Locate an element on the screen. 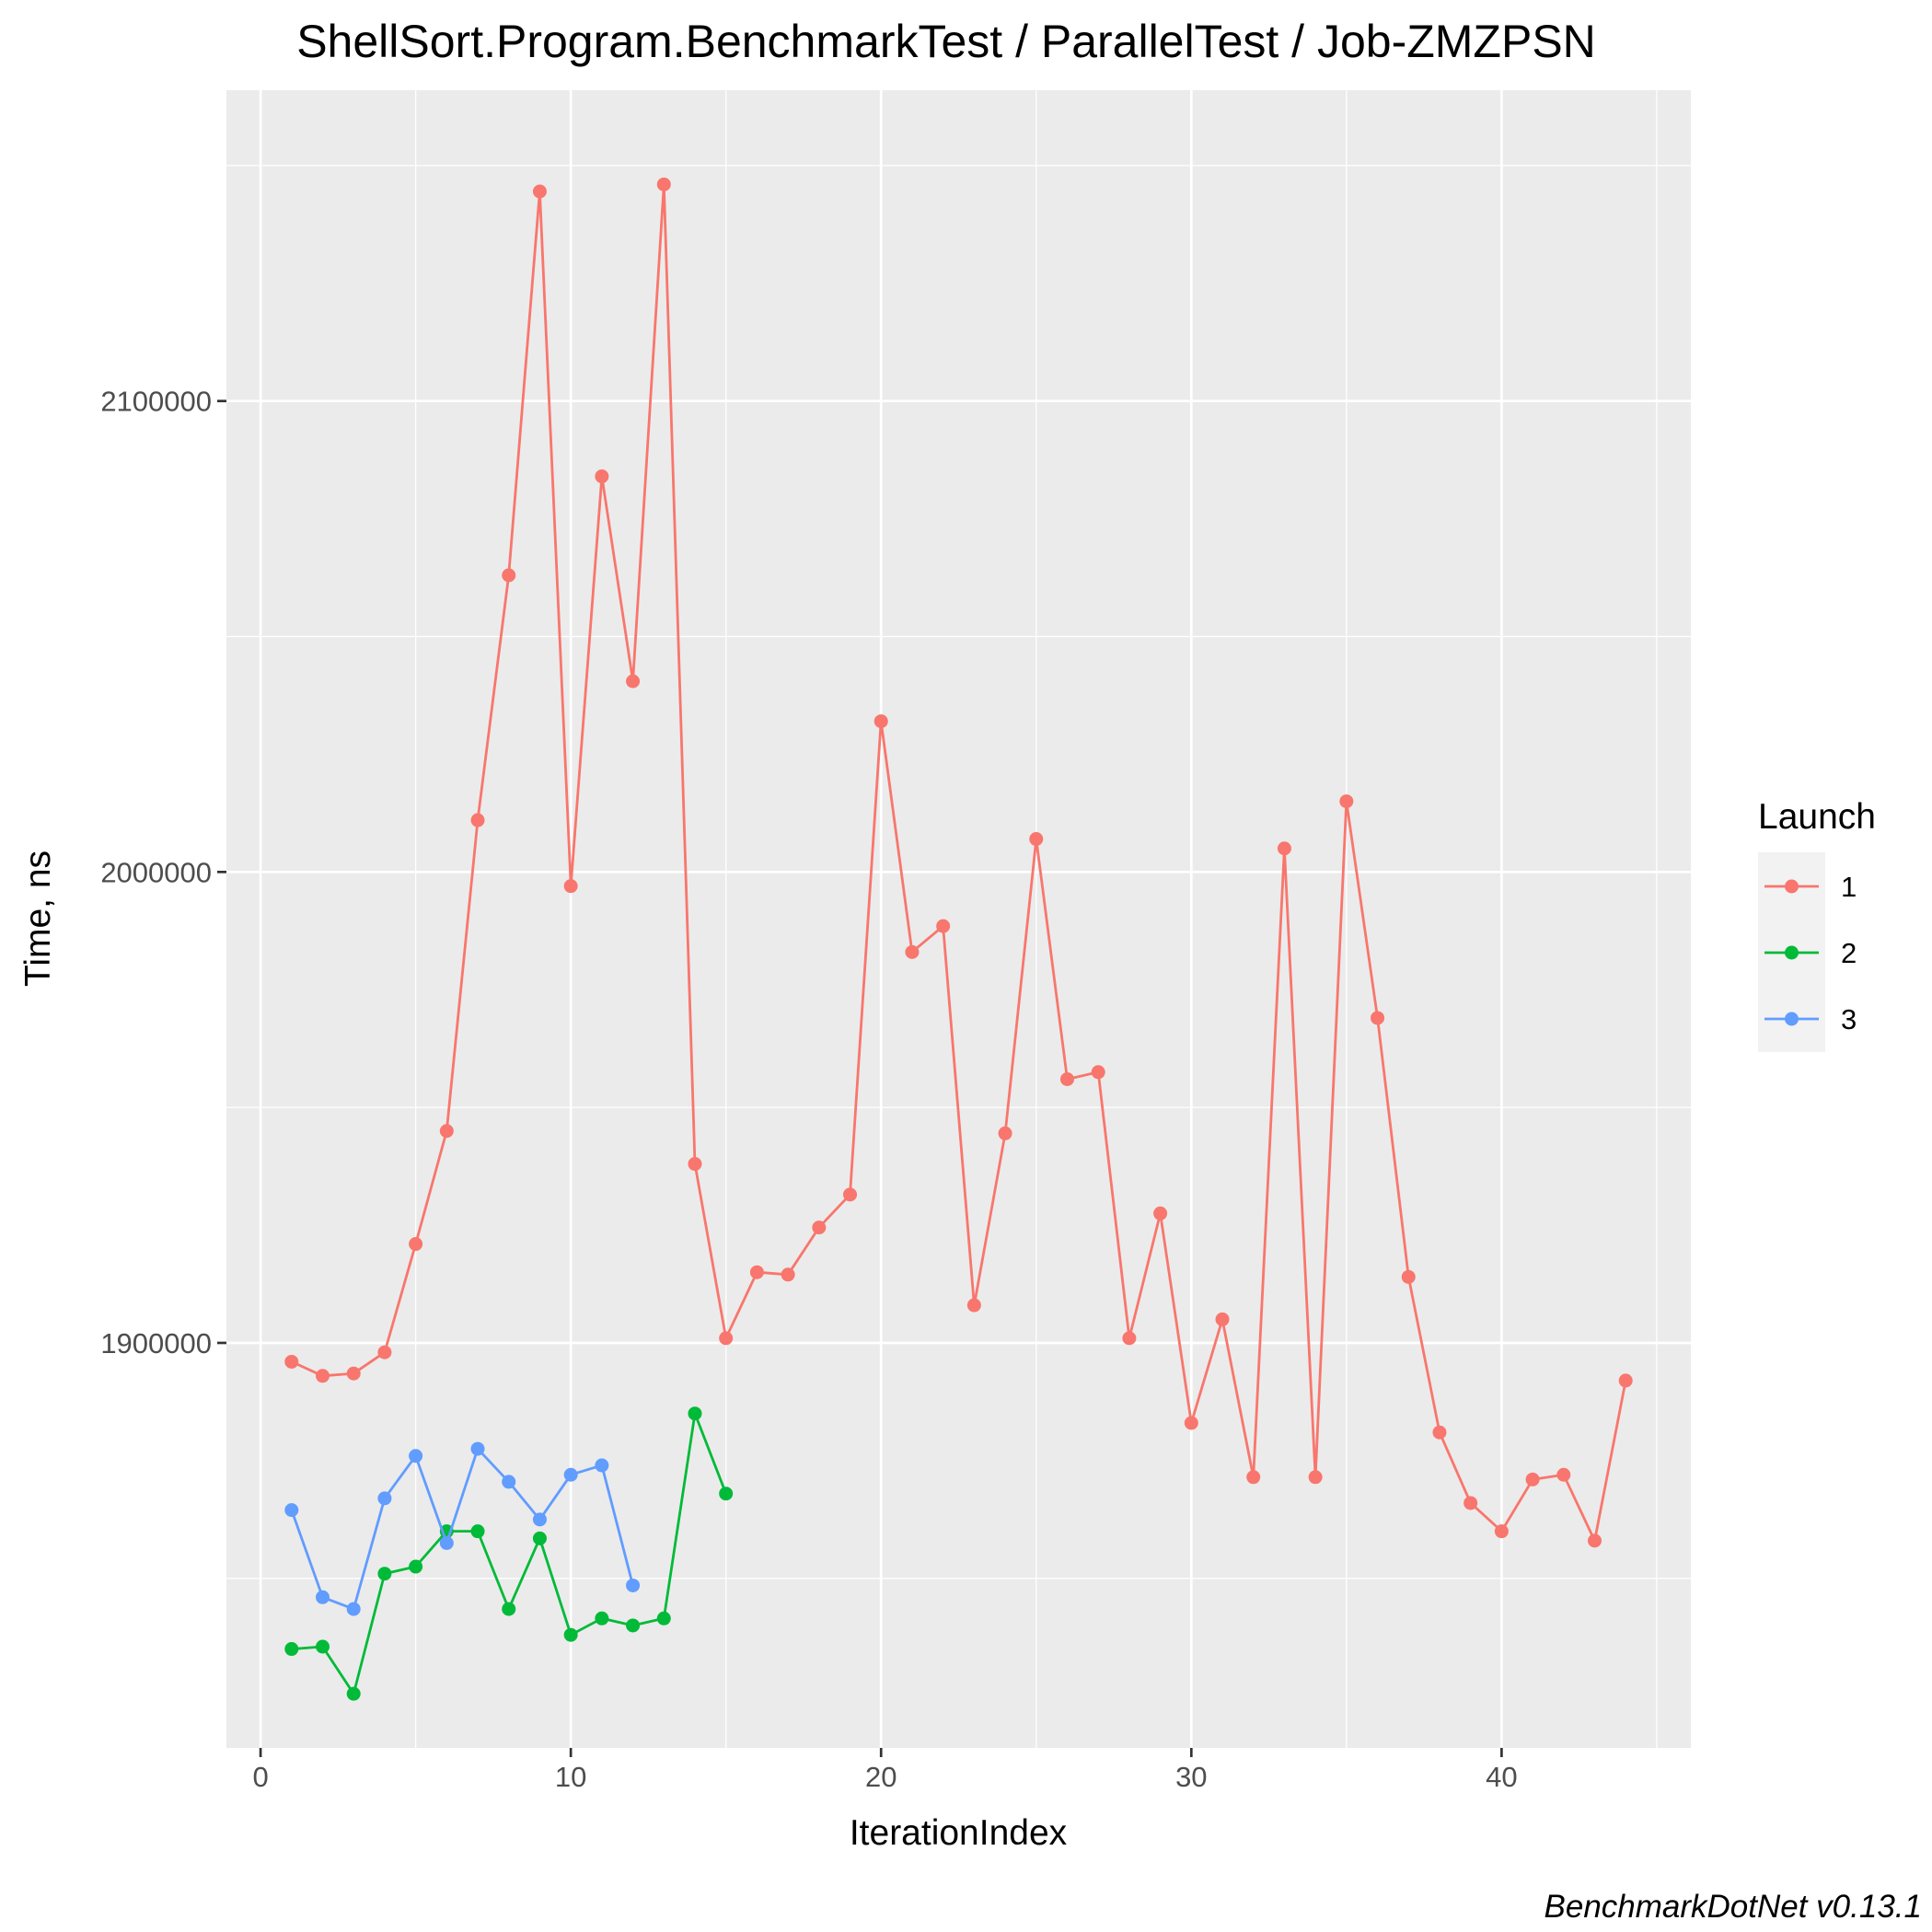 Image resolution: width=1932 pixels, height=1932 pixels. legend: Launch 1 2 3 is located at coordinates (1817, 925).